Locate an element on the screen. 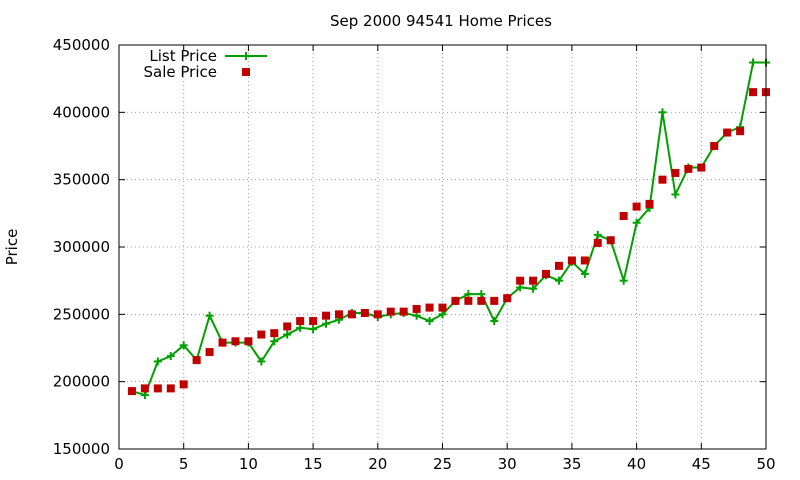 The height and width of the screenshot is (480, 800). x-tick-label: 35 is located at coordinates (571, 464).